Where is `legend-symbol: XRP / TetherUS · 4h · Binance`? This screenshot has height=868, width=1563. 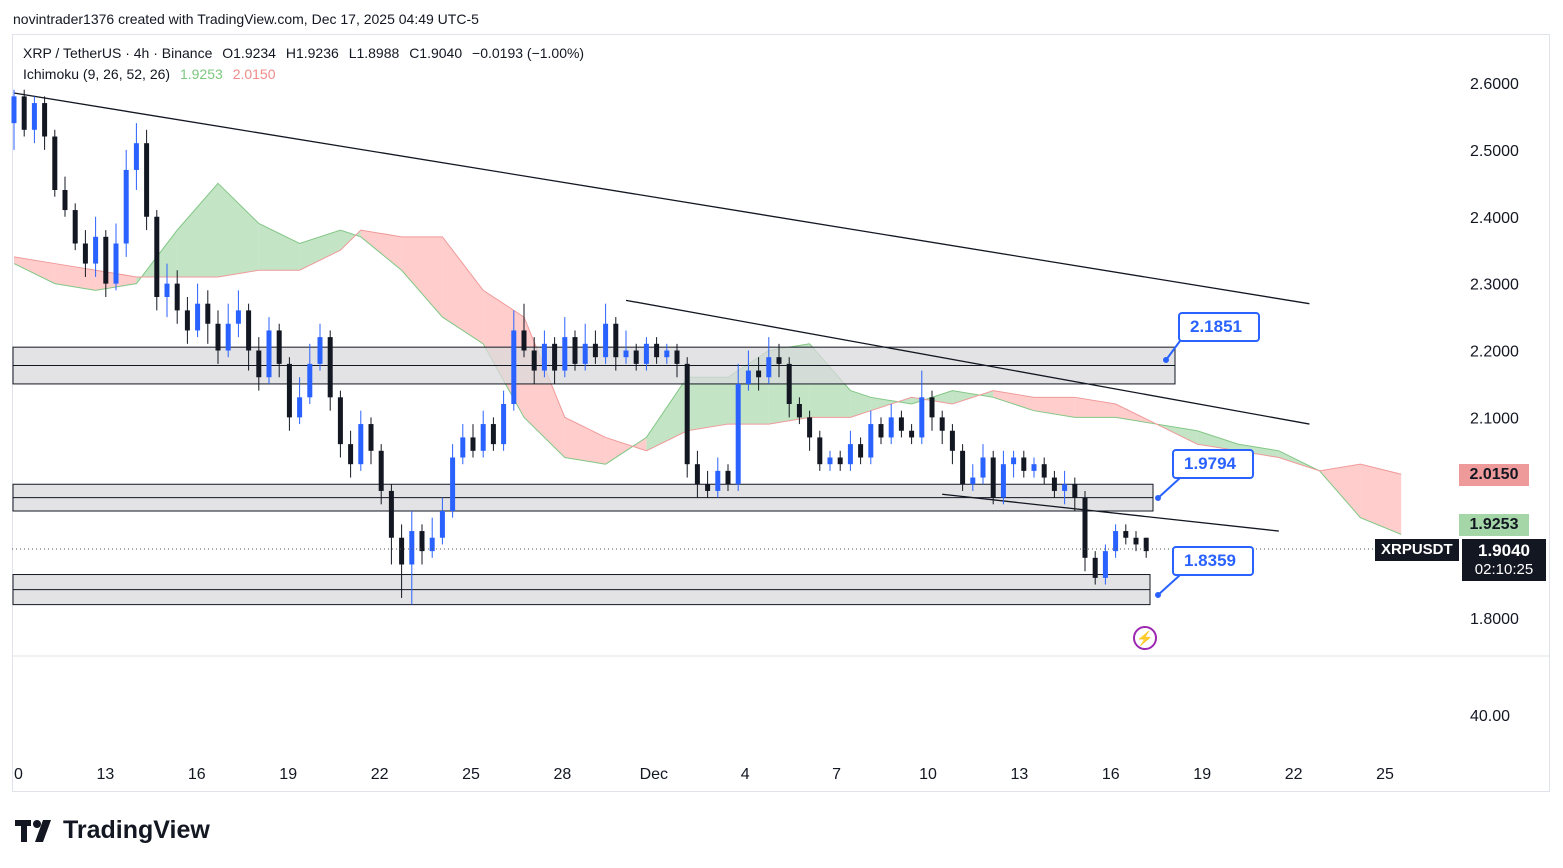
legend-symbol: XRP / TetherUS · 4h · Binance is located at coordinates (118, 53).